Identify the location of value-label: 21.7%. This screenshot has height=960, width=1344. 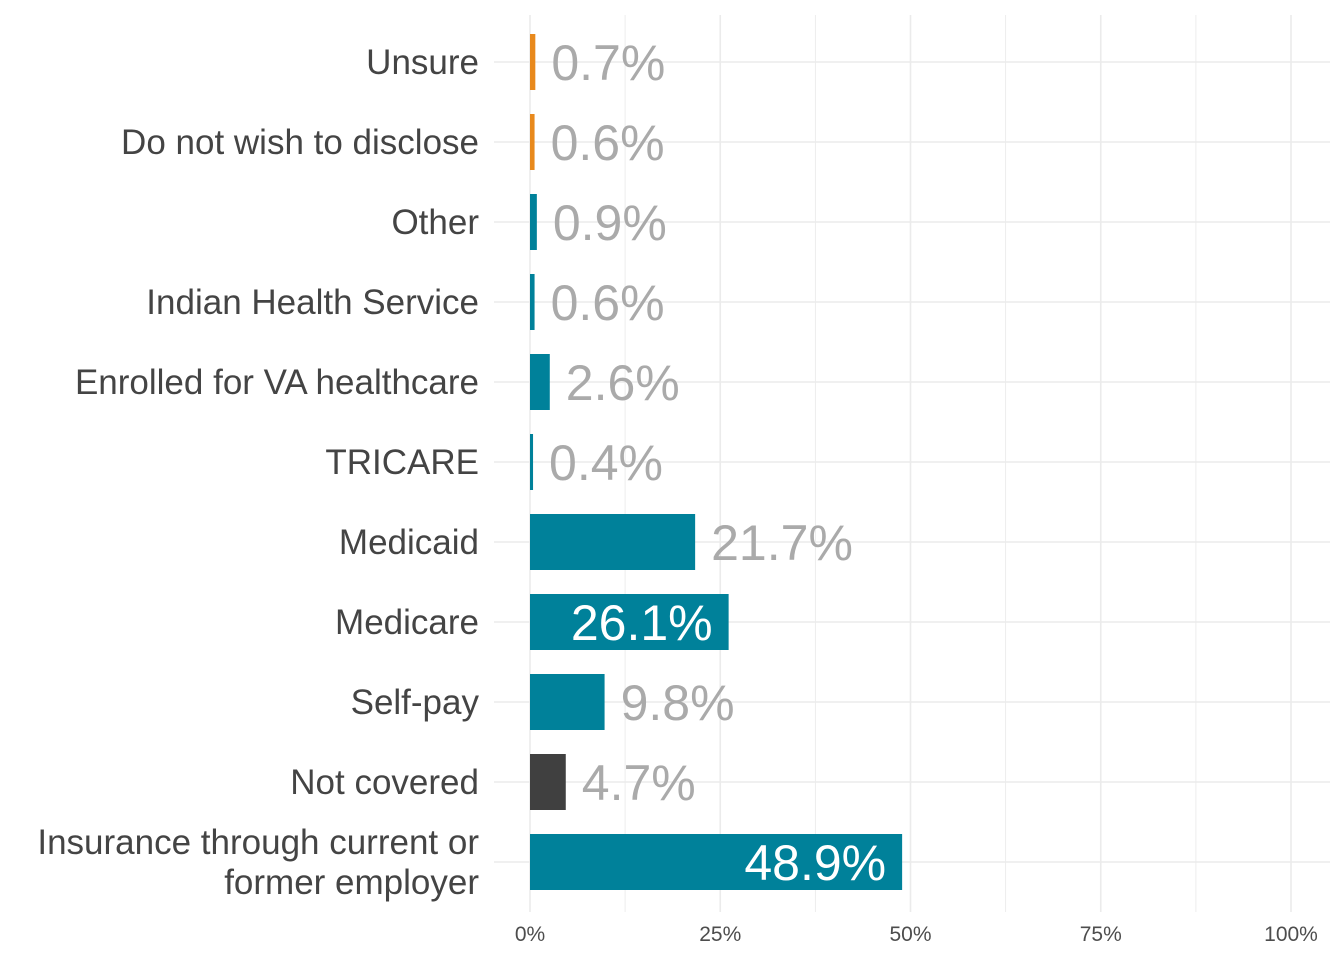
(782, 543).